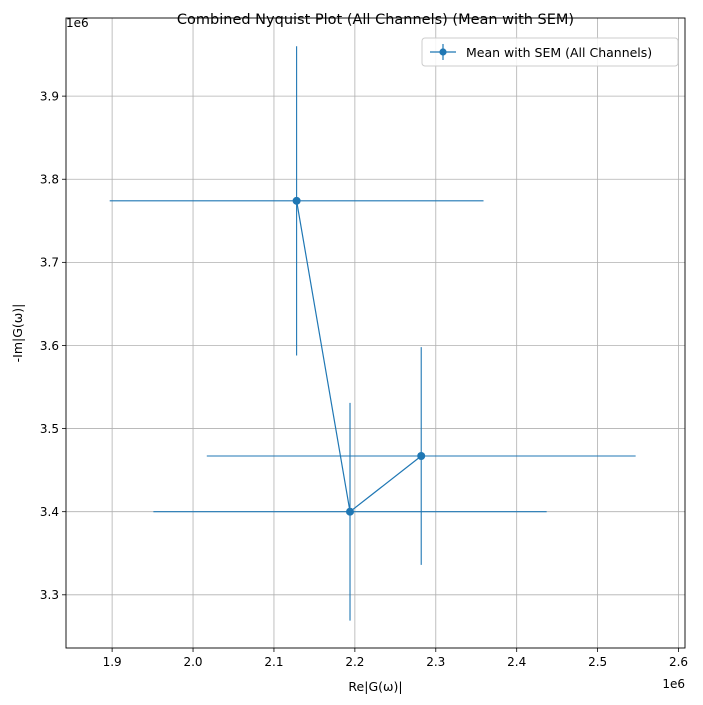 This screenshot has width=703, height=705. Describe the element at coordinates (49, 96) in the screenshot. I see `y-tick-label: 3.9` at that location.